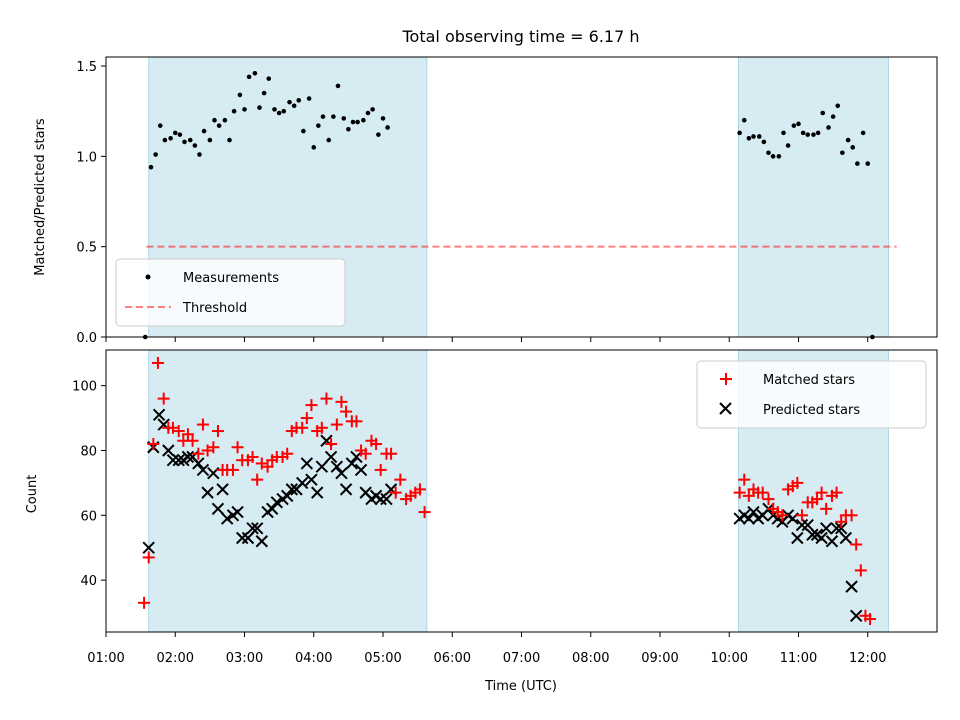  What do you see at coordinates (811, 410) in the screenshot?
I see `legend-label-predicted: Predicted stars` at bounding box center [811, 410].